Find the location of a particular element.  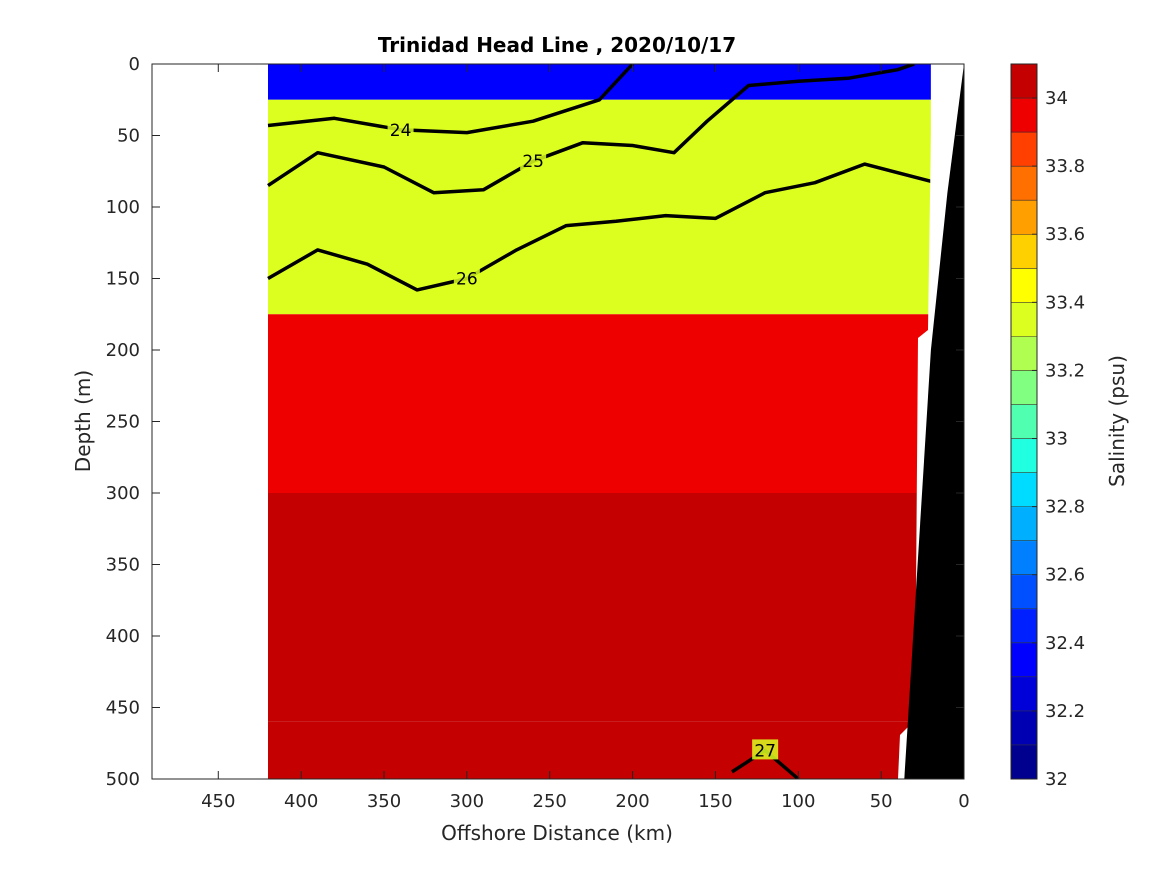

salinity-region-bottom is located at coordinates (599, 750).